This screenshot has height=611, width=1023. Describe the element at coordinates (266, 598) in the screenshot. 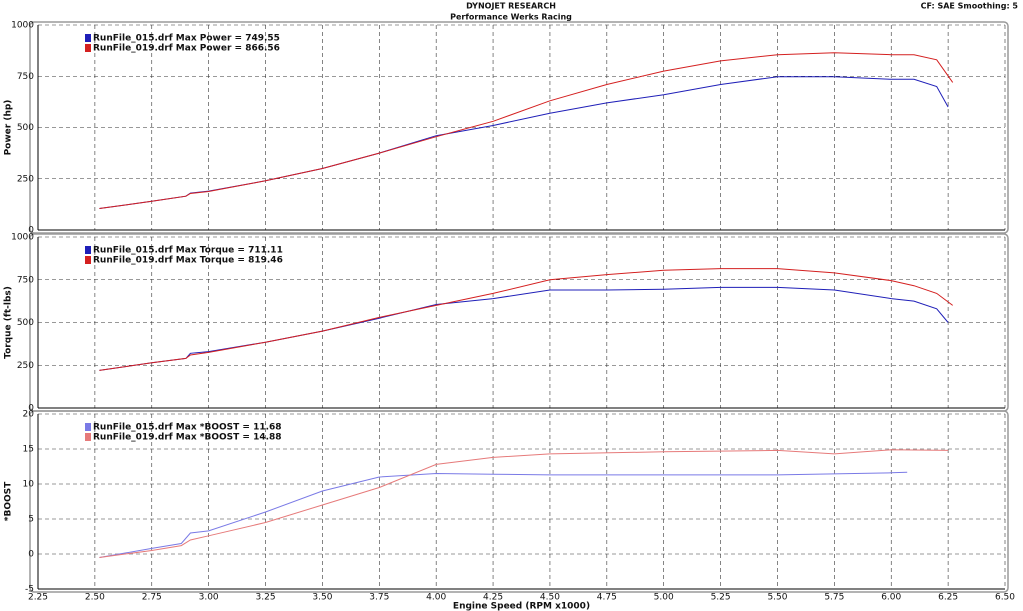

I see `x-tick-label: 3.25` at that location.